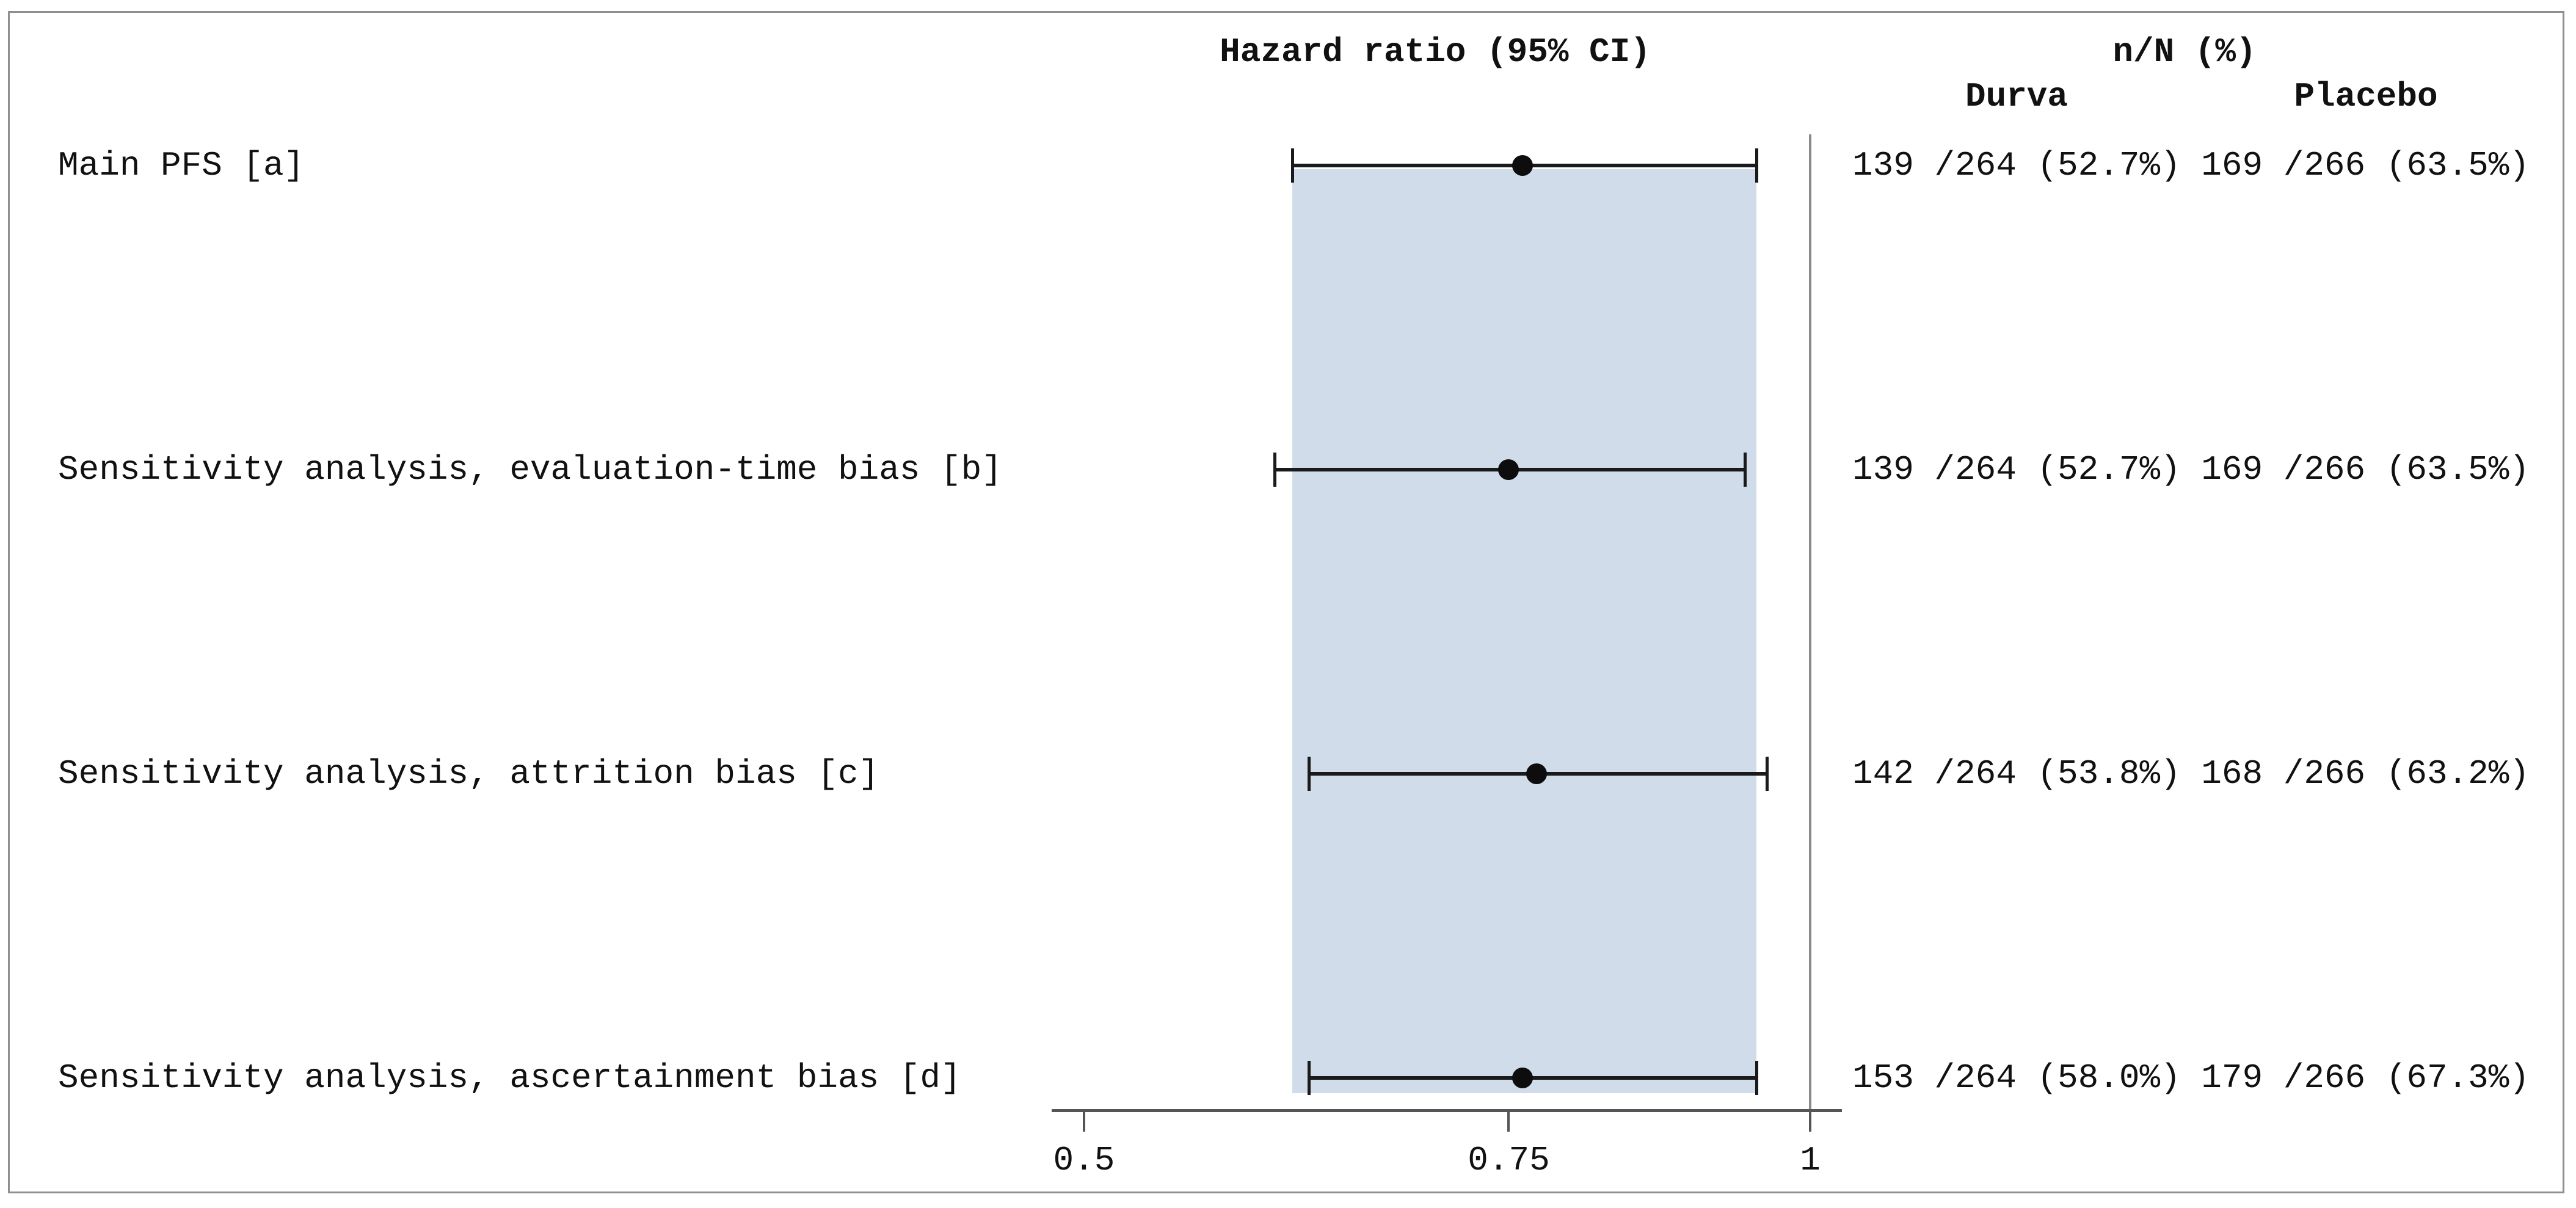 Image resolution: width=2576 pixels, height=1208 pixels. What do you see at coordinates (182, 165) in the screenshot?
I see `row-label: Main PFS [a]` at bounding box center [182, 165].